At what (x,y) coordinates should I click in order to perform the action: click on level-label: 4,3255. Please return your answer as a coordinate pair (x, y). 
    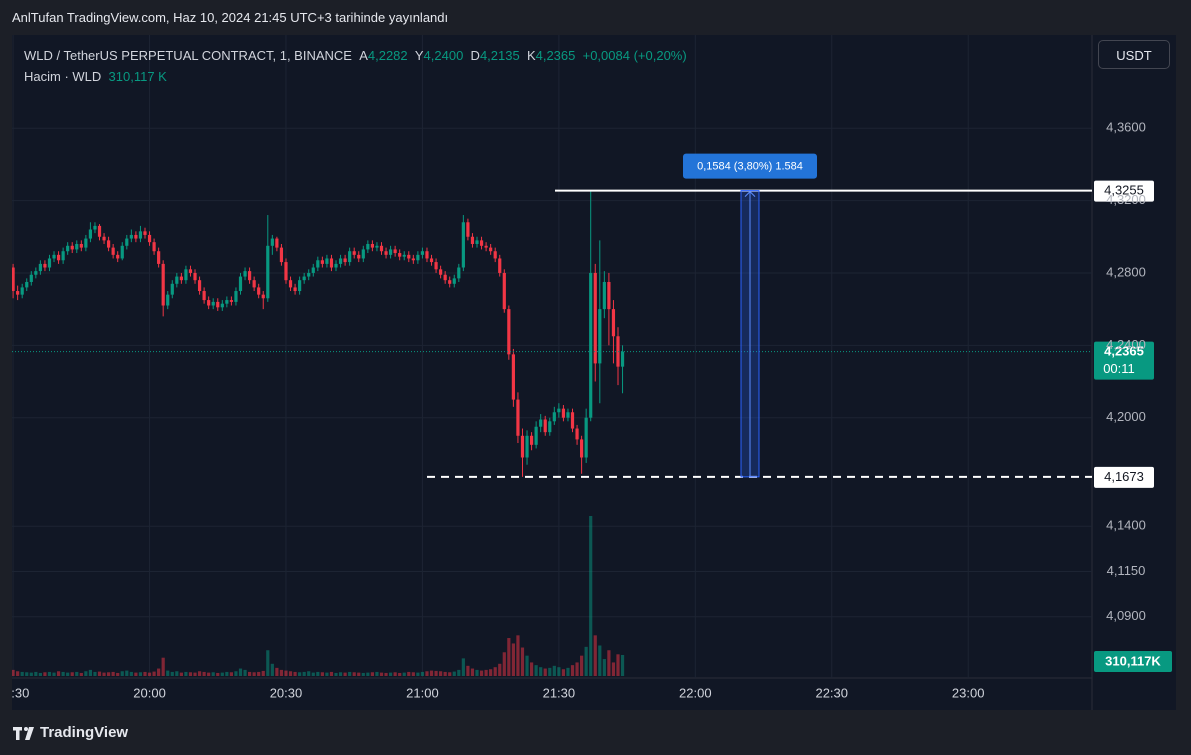
    Looking at the image, I should click on (1124, 190).